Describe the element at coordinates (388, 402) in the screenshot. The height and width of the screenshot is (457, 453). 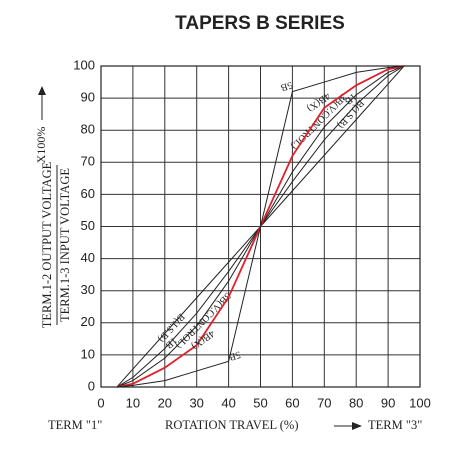
I see `x-tick-label: 90` at that location.